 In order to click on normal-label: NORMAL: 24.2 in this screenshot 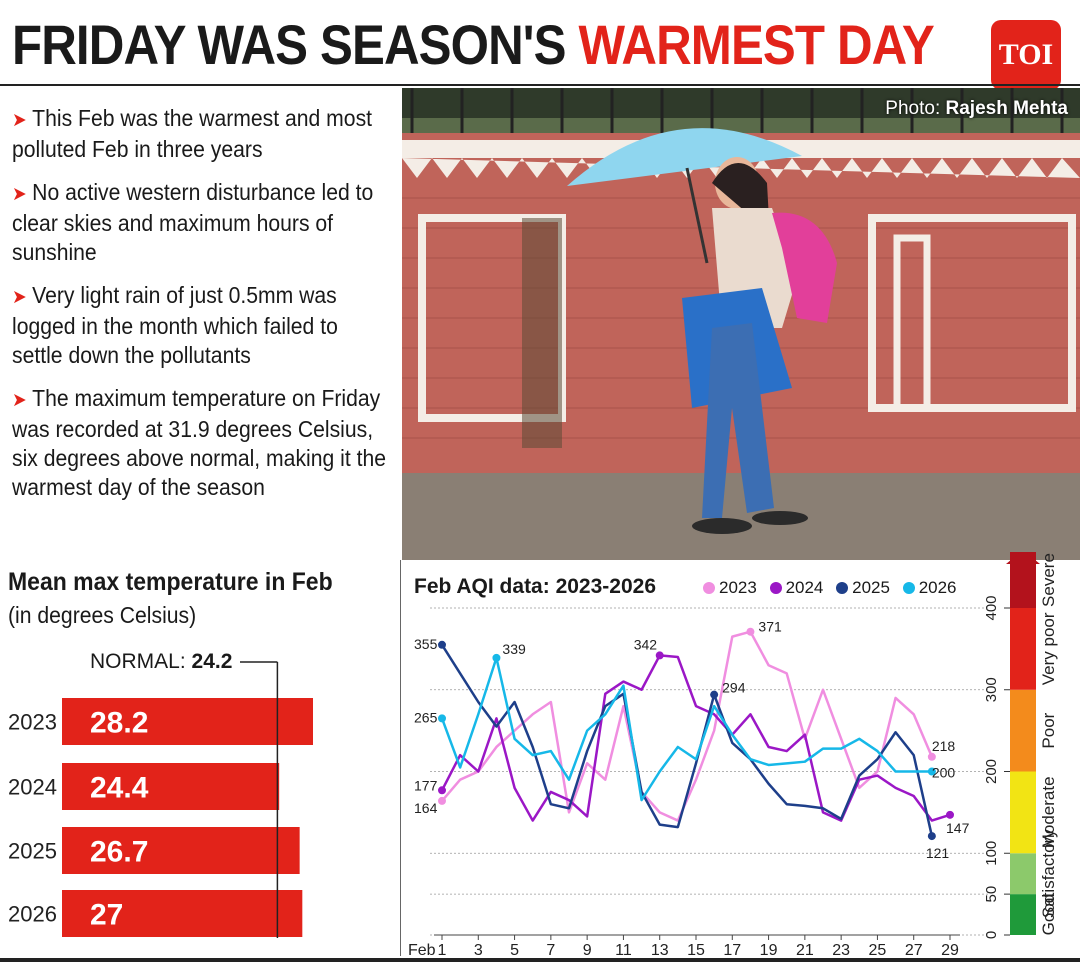, I will do `click(161, 662)`.